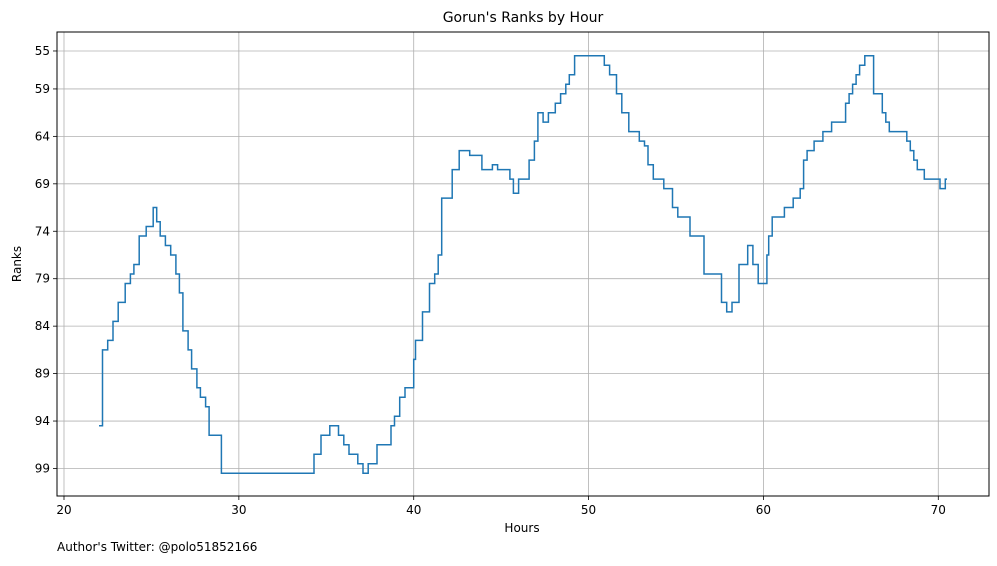  What do you see at coordinates (42, 326) in the screenshot?
I see `y-tick-label: 84` at bounding box center [42, 326].